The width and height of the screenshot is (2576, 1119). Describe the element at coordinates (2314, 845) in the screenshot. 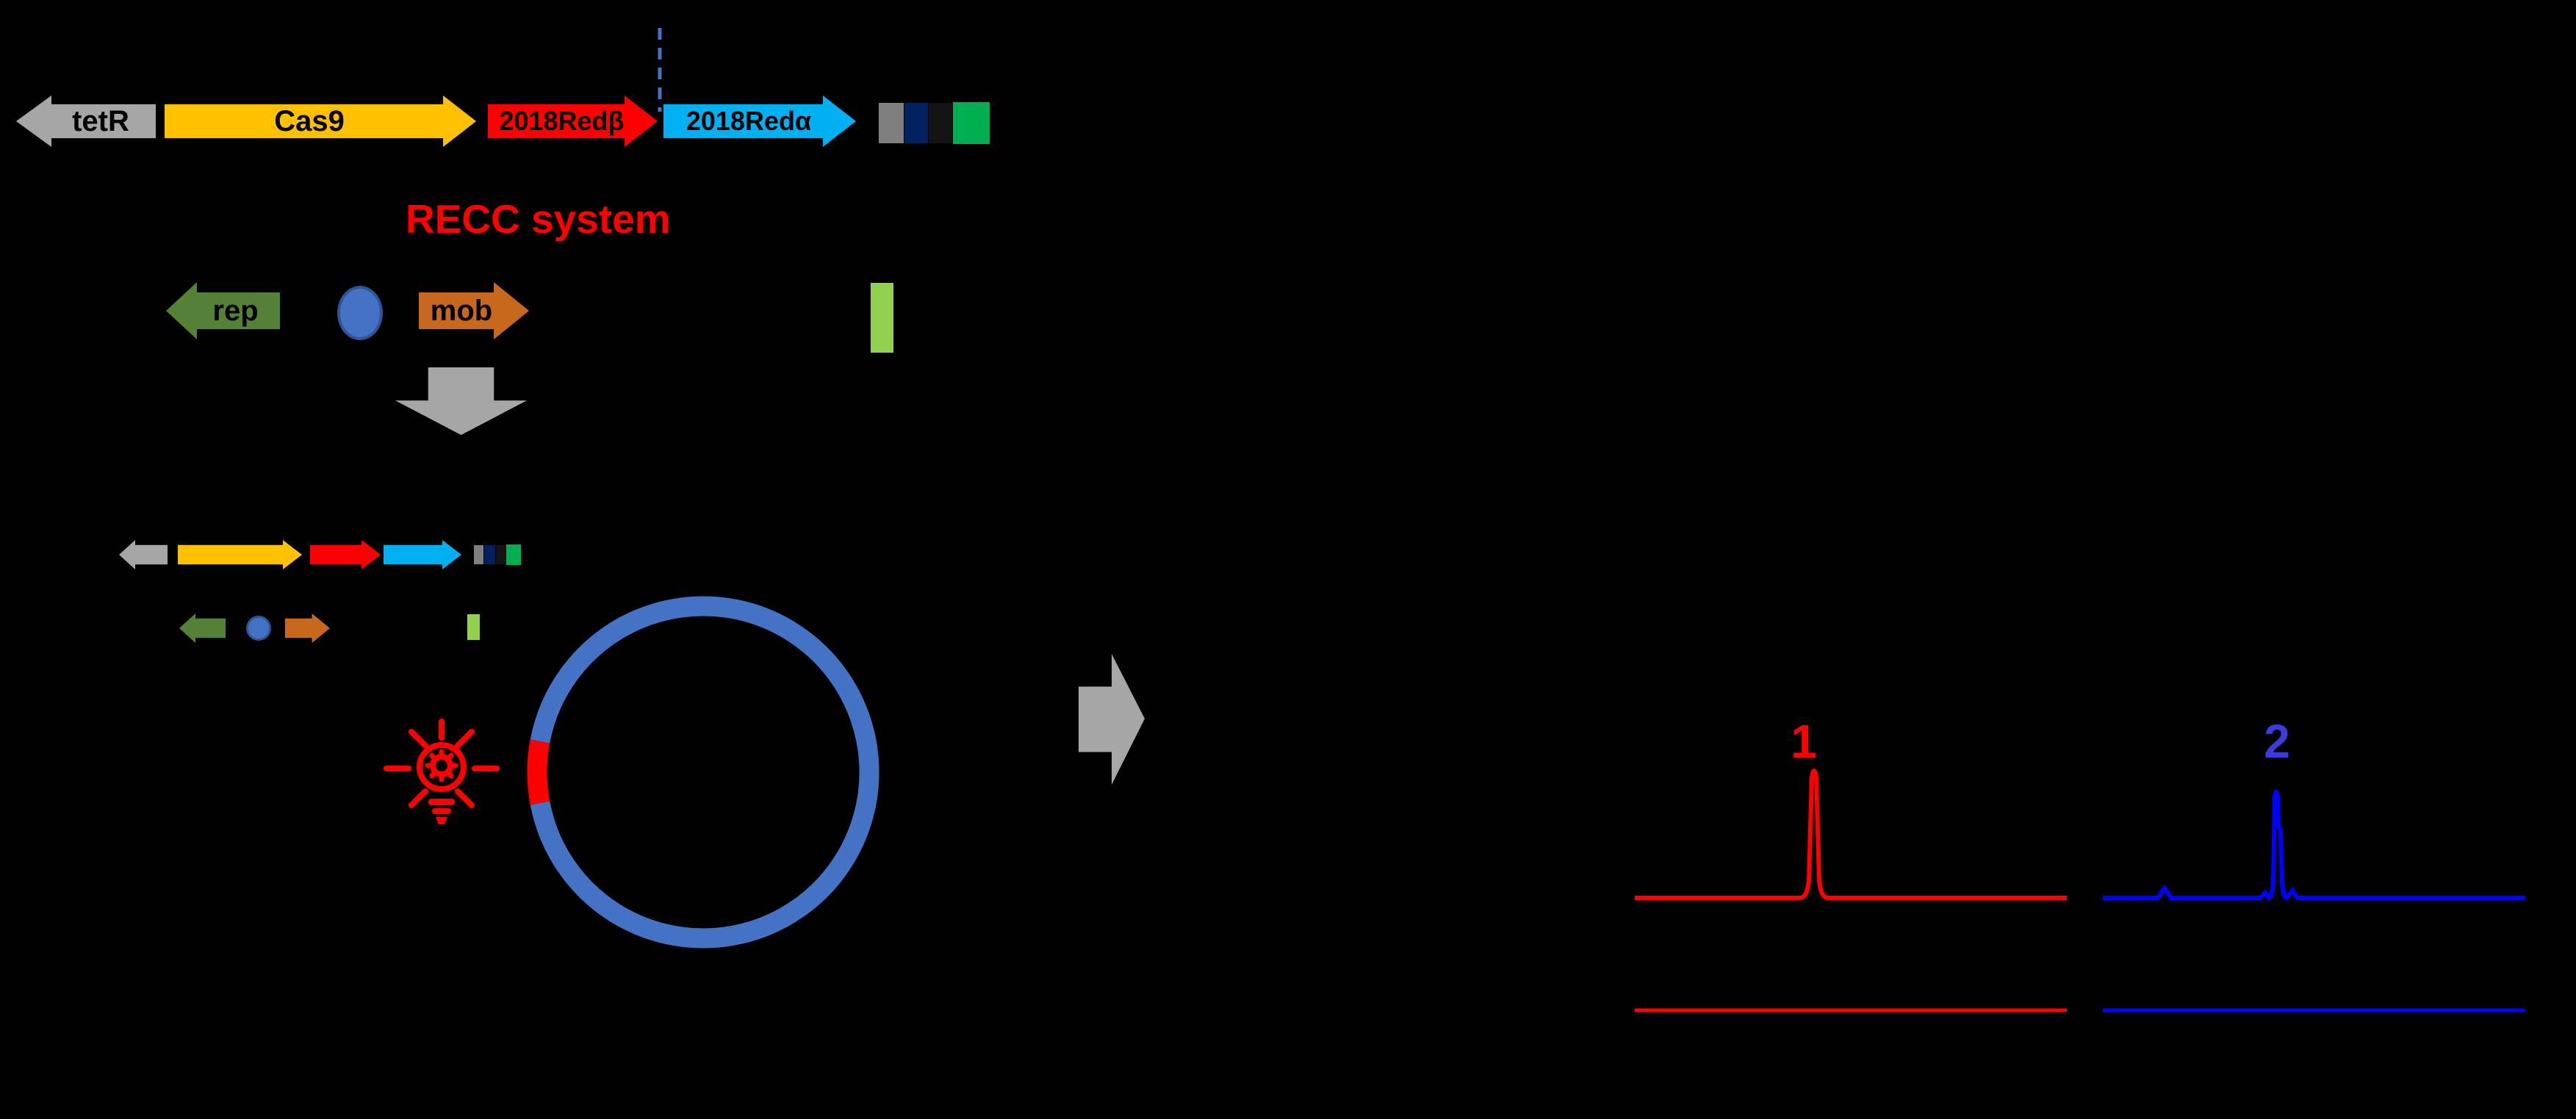

I see `chromatogram2-trace-with-peak` at that location.